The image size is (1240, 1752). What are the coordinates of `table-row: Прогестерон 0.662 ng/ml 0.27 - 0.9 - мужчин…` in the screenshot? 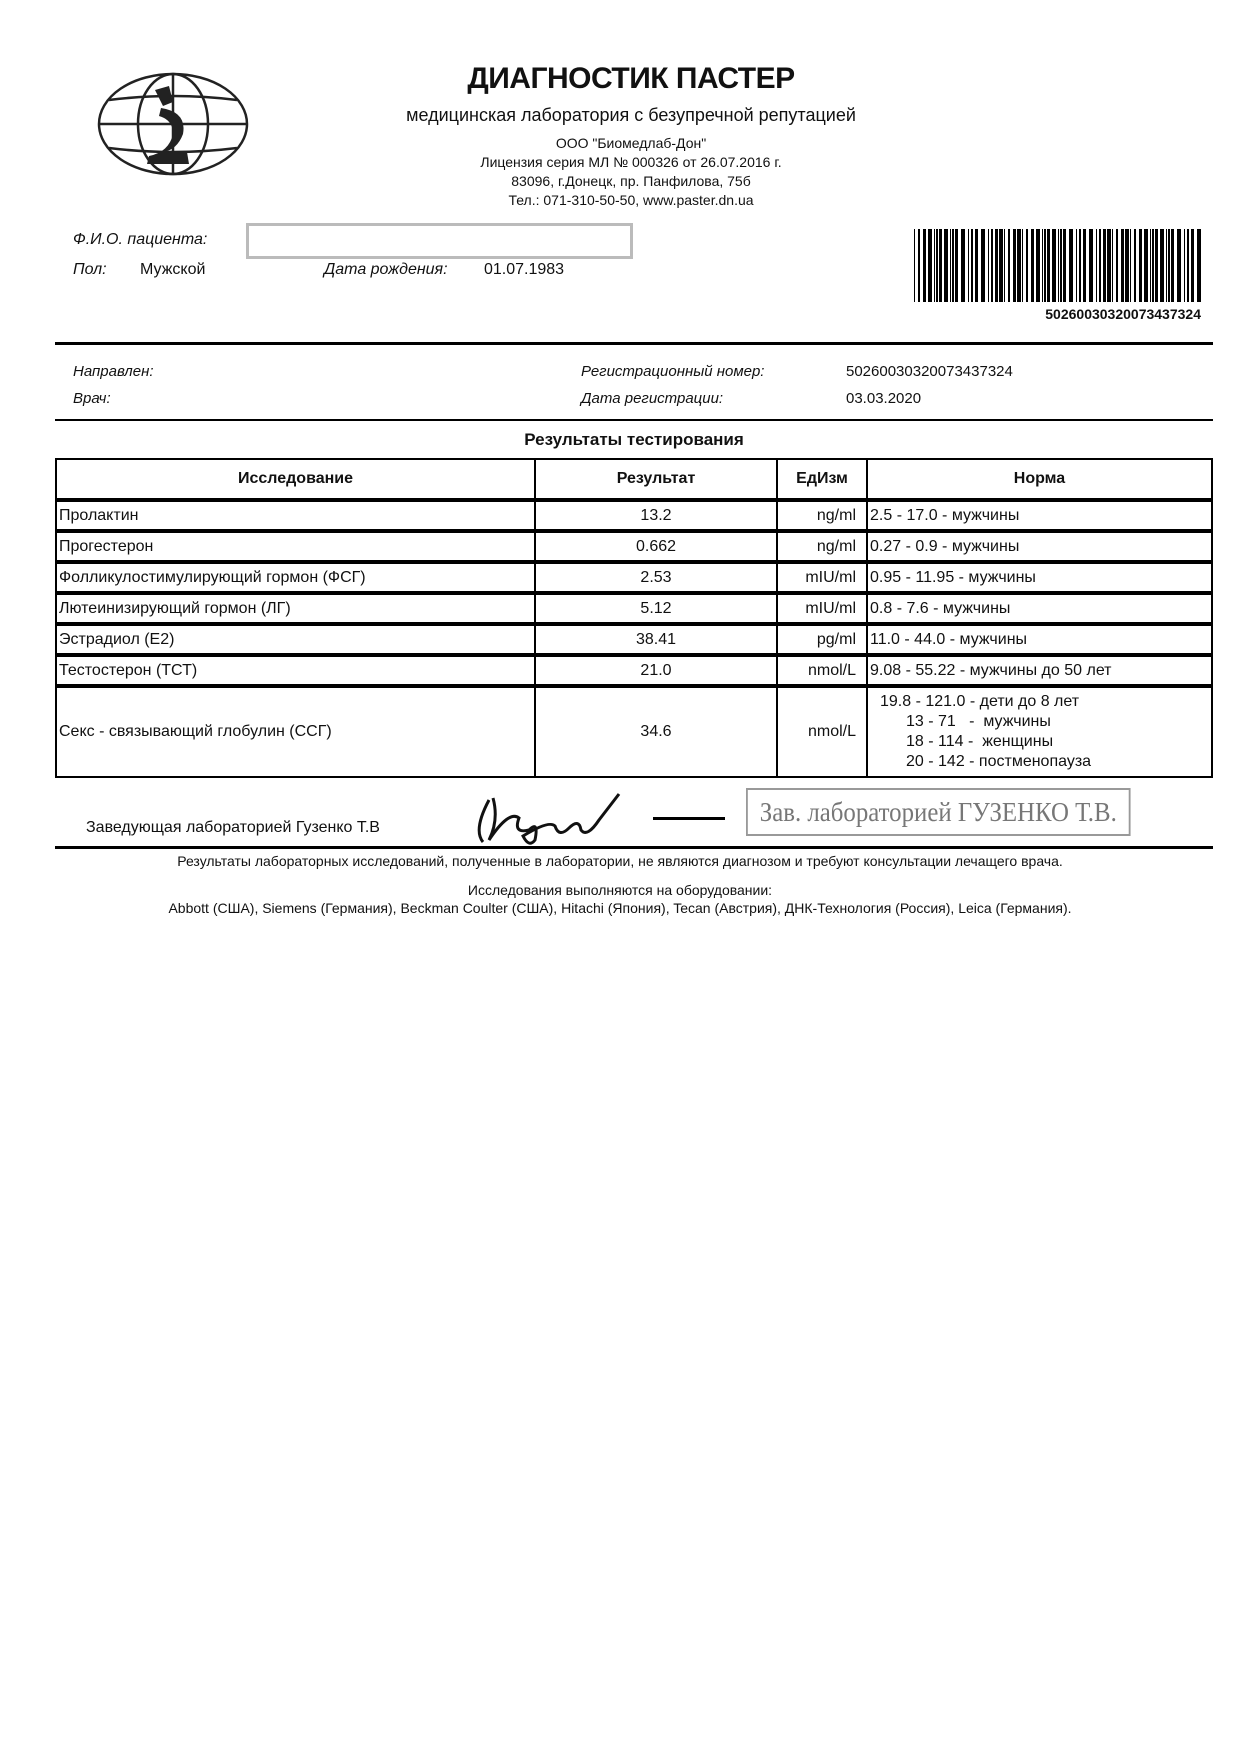 It's located at (634, 546).